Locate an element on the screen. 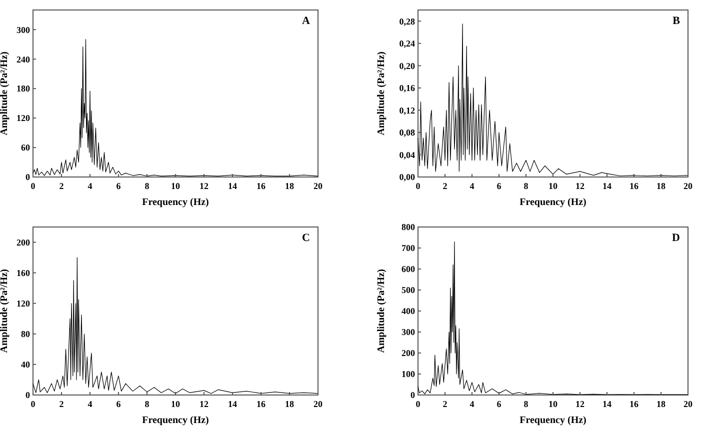 Image resolution: width=702 pixels, height=427 pixels. y-tick-label: 700 is located at coordinates (409, 248).